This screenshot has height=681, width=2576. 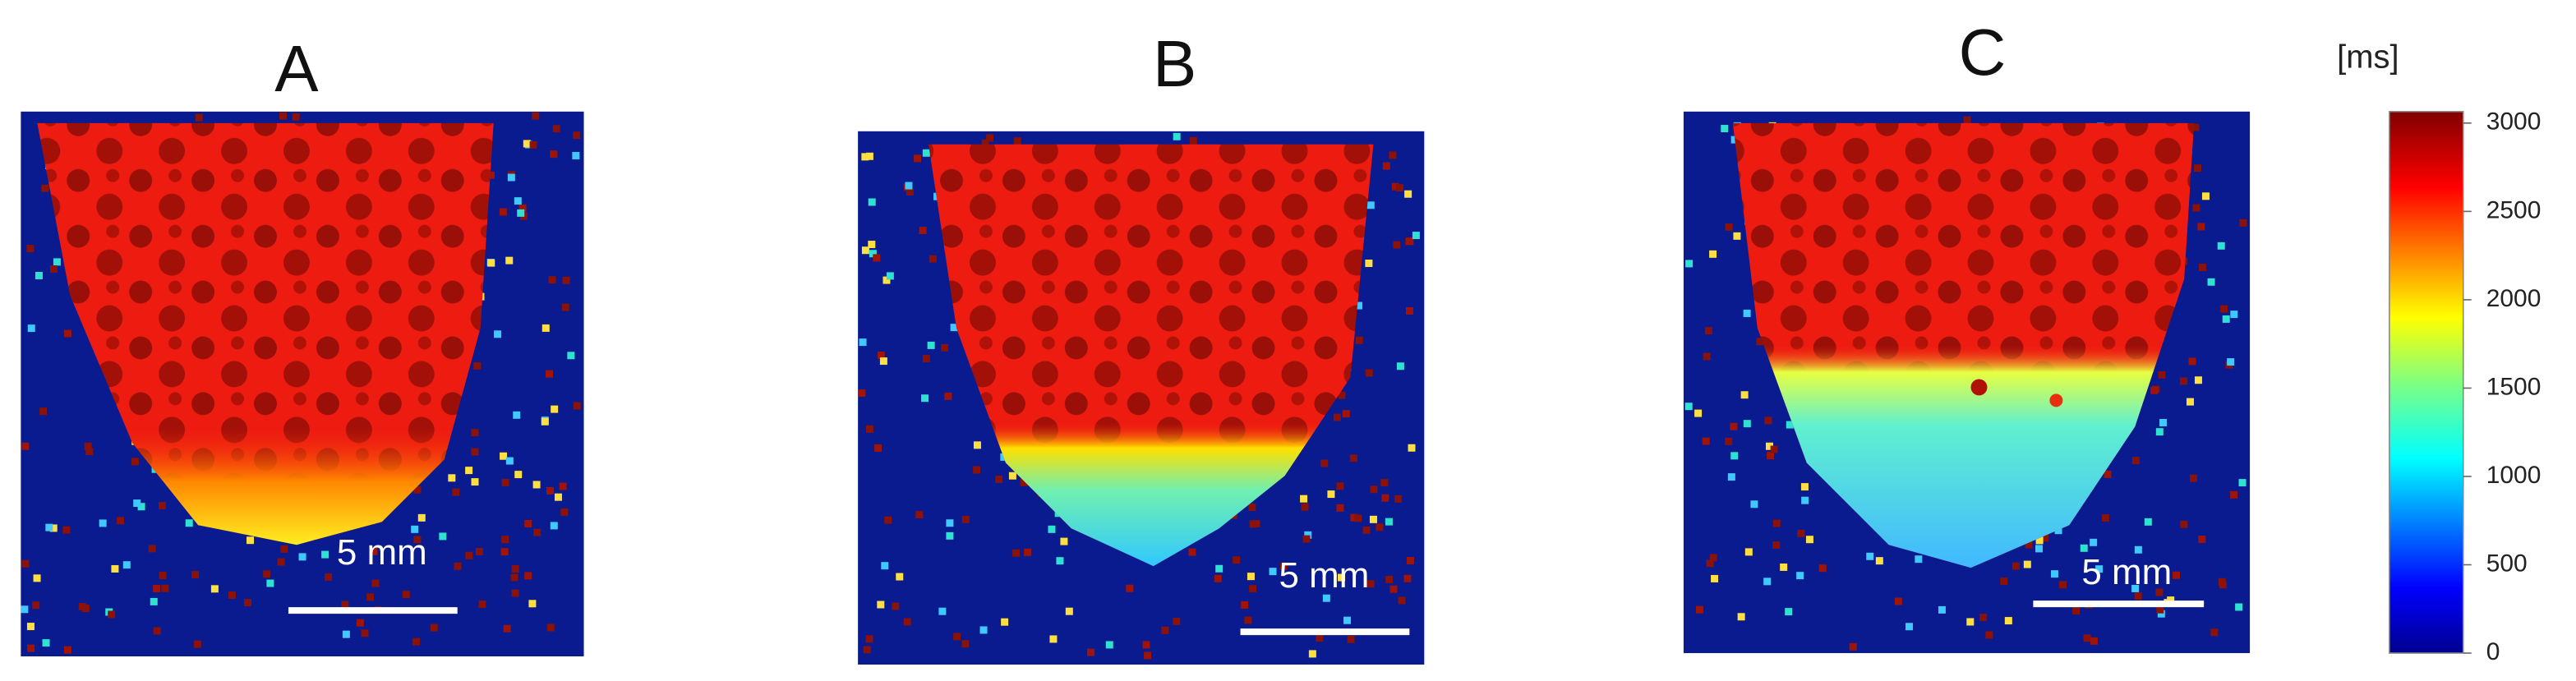 What do you see at coordinates (2126, 572) in the screenshot?
I see `scale-bar-label: 5 mm` at bounding box center [2126, 572].